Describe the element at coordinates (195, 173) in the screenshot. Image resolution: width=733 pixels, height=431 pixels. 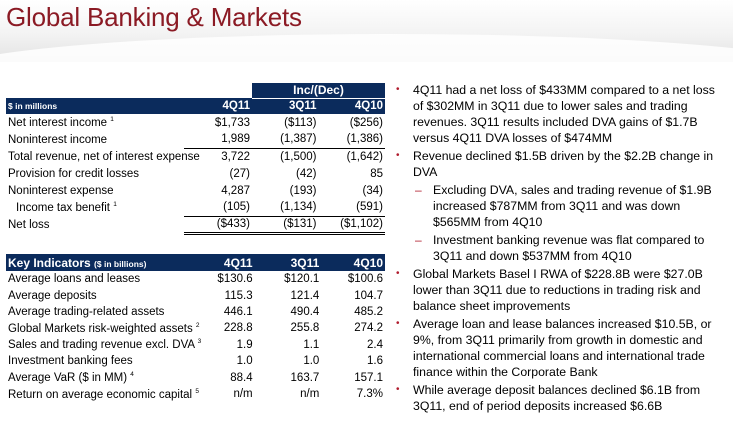
I see `table-row: Provision for credit losses (27) (42) 85` at that location.